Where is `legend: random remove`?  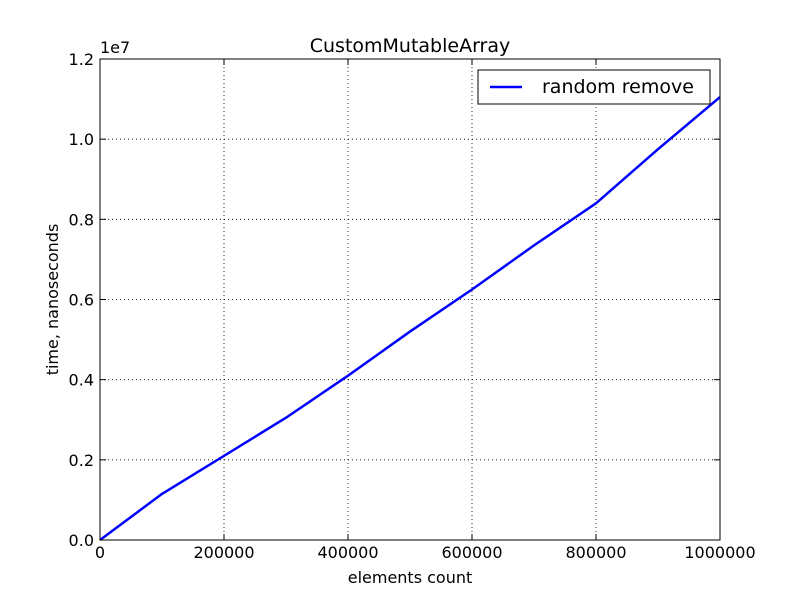 legend: random remove is located at coordinates (594, 87).